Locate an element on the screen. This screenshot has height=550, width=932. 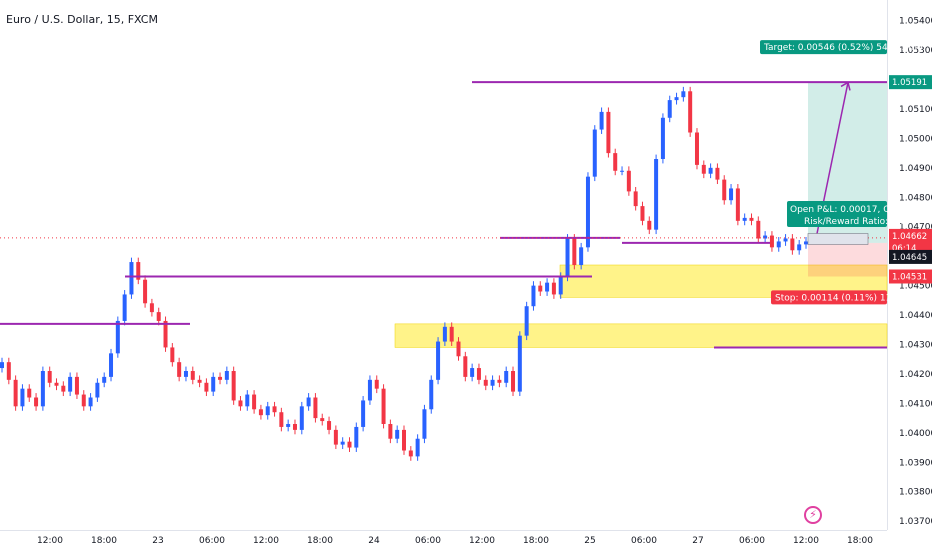
x-tick-label: 24 is located at coordinates (374, 541).